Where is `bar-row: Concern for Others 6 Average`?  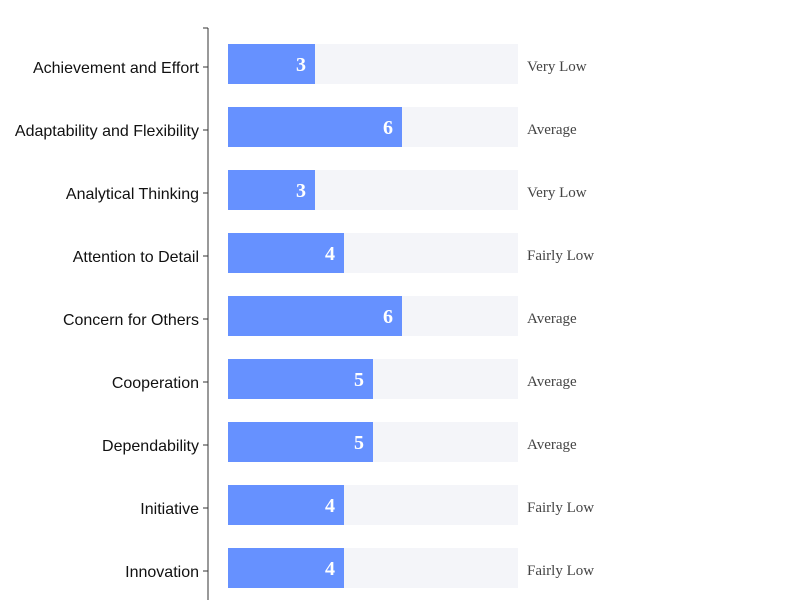
bar-row: Concern for Others 6 Average is located at coordinates (320, 316).